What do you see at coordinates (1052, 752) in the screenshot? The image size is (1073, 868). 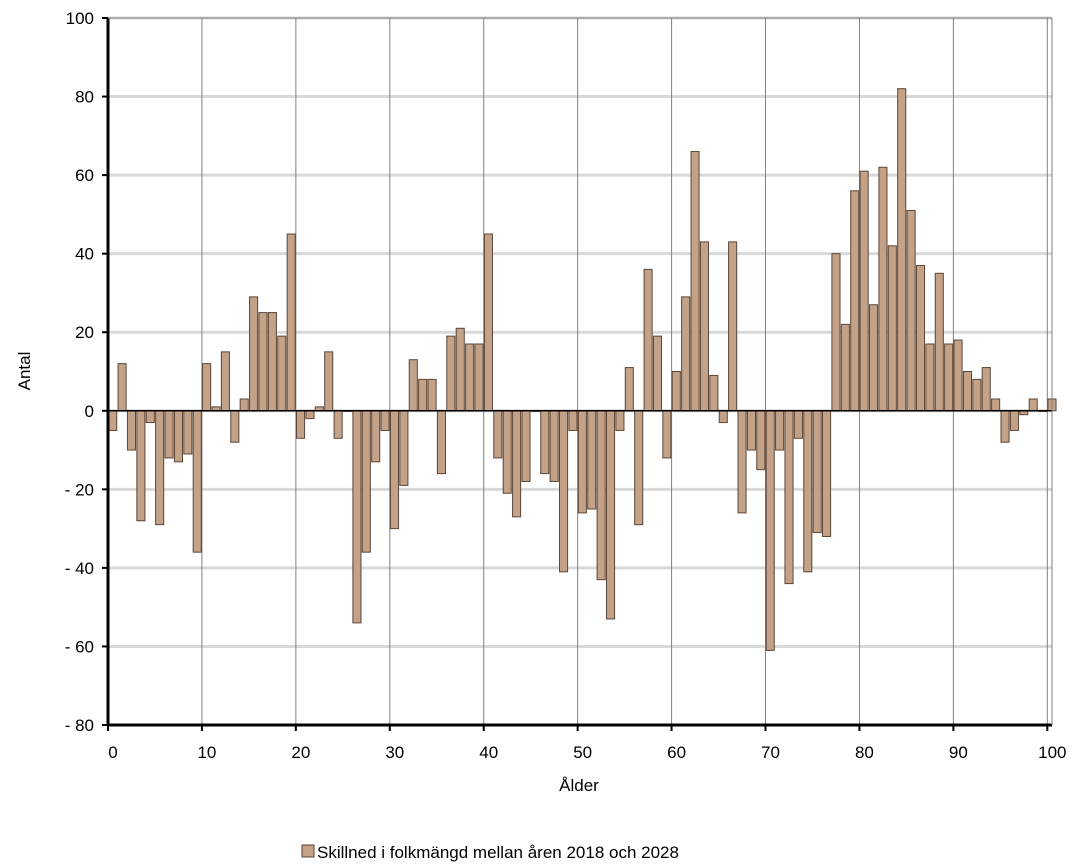 I see `x-tick-label: 100` at bounding box center [1052, 752].